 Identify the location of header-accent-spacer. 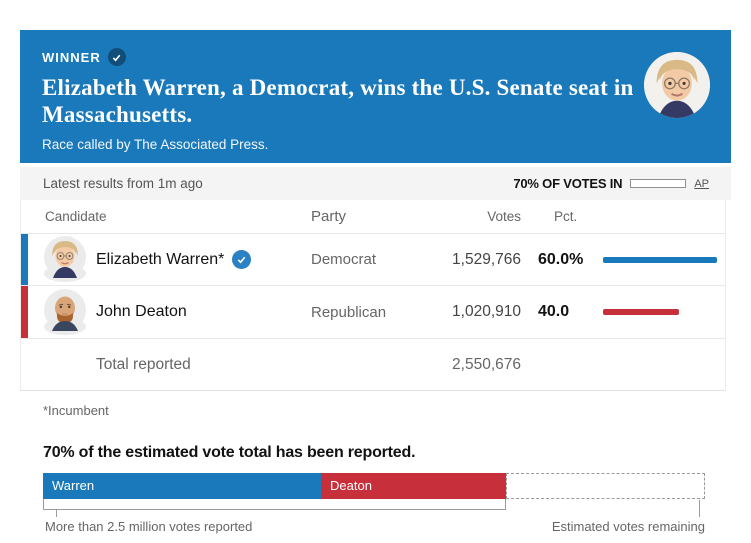
(24, 216).